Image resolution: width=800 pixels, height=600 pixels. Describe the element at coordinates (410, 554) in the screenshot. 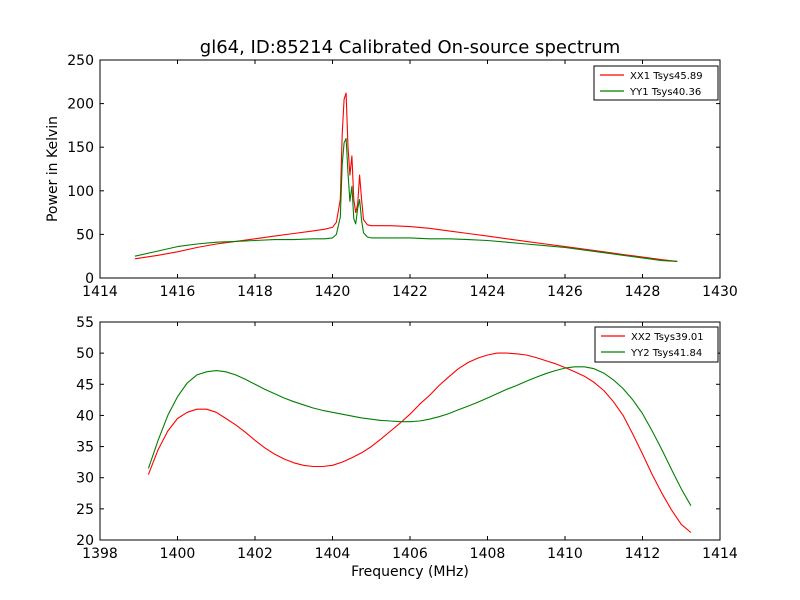

I see `x-tick-label: 1406` at that location.